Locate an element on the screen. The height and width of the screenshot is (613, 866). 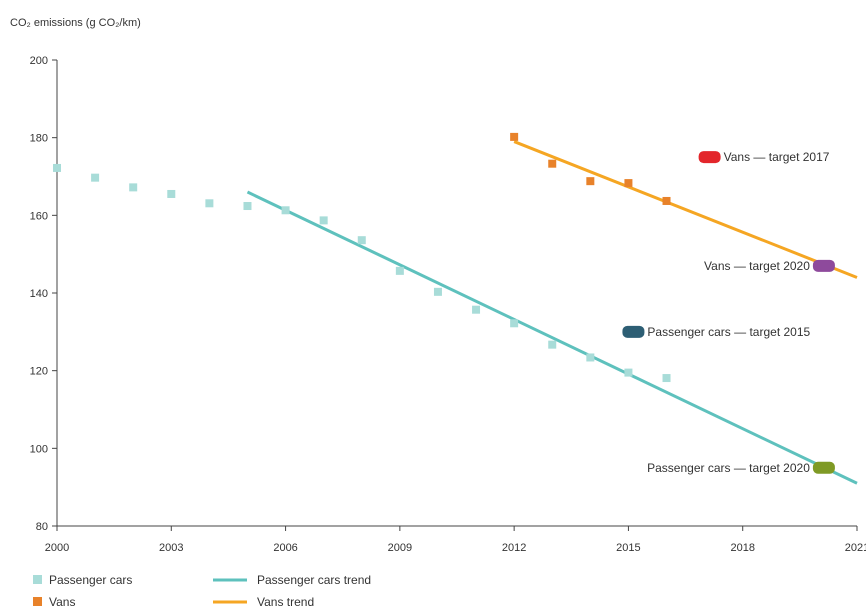
legend-label: Vans trend is located at coordinates (285, 602).